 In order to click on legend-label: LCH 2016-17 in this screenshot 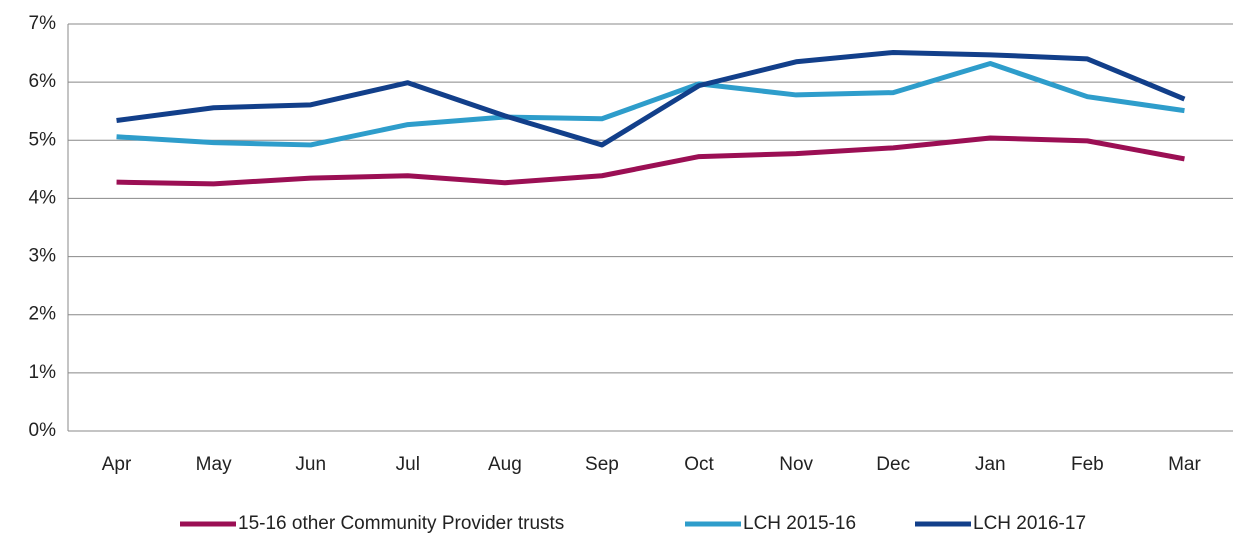, I will do `click(1029, 523)`.